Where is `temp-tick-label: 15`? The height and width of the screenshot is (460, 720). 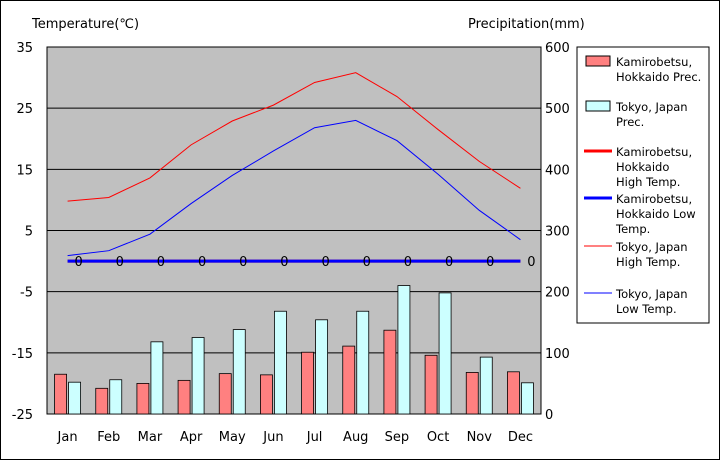 temp-tick-label: 15 is located at coordinates (24, 170).